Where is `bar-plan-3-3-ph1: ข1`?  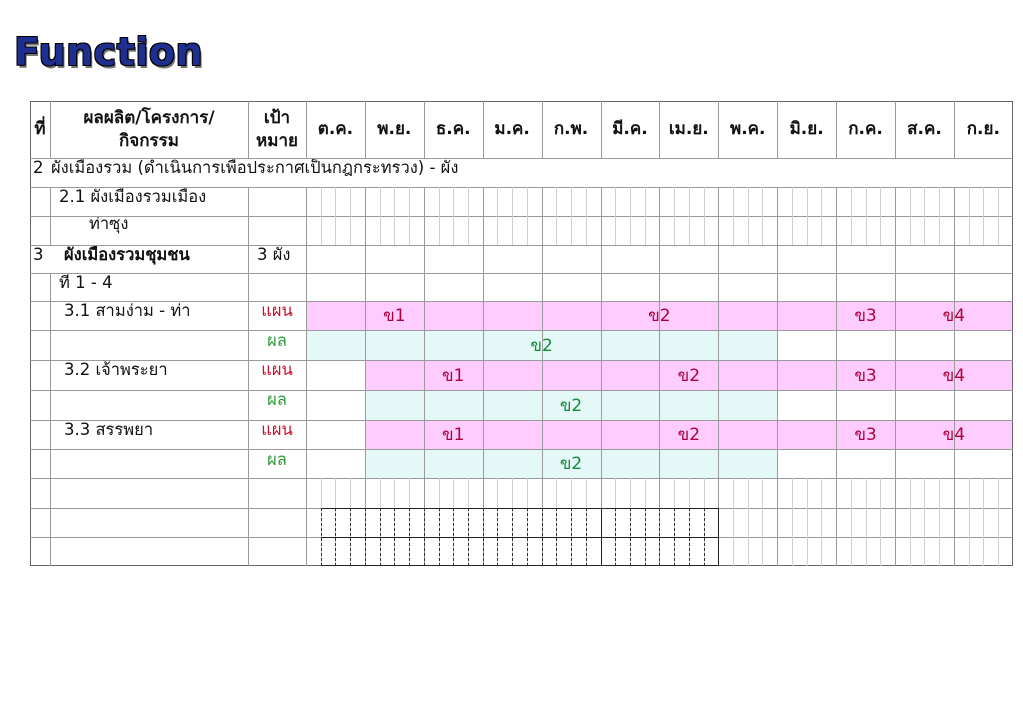 bar-plan-3-3-ph1: ข1 is located at coordinates (453, 434).